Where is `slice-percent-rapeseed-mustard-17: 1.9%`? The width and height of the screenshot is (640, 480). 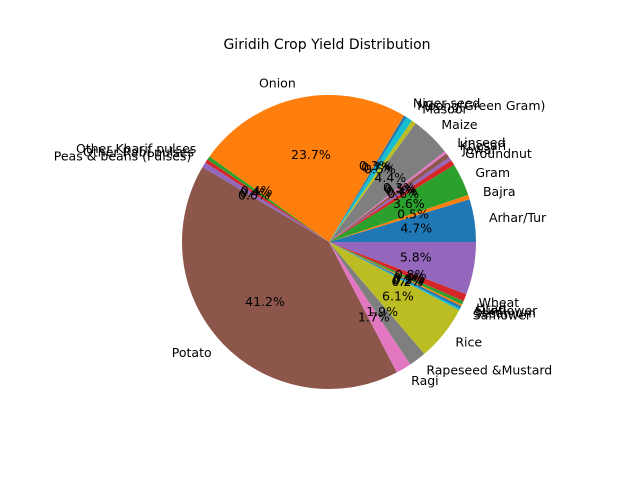
slice-percent-rapeseed-mustard-17: 1.9% is located at coordinates (382, 311).